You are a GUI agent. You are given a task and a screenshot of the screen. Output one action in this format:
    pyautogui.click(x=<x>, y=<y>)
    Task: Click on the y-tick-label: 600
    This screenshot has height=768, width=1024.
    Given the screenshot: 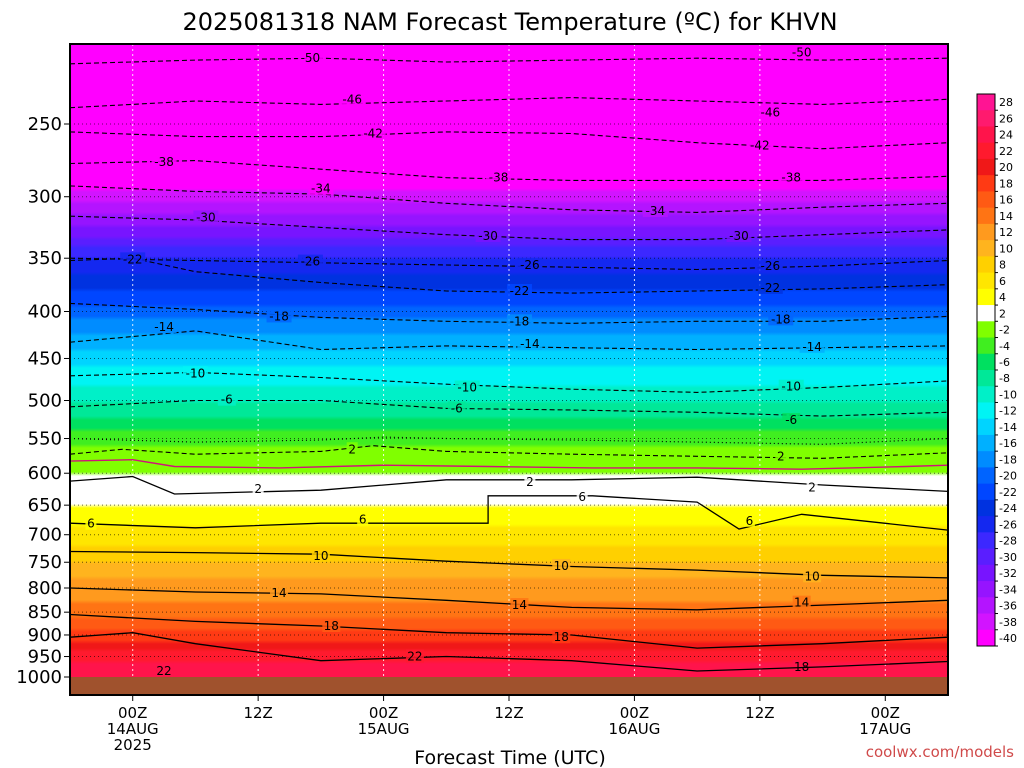 What is the action you would take?
    pyautogui.click(x=45, y=473)
    